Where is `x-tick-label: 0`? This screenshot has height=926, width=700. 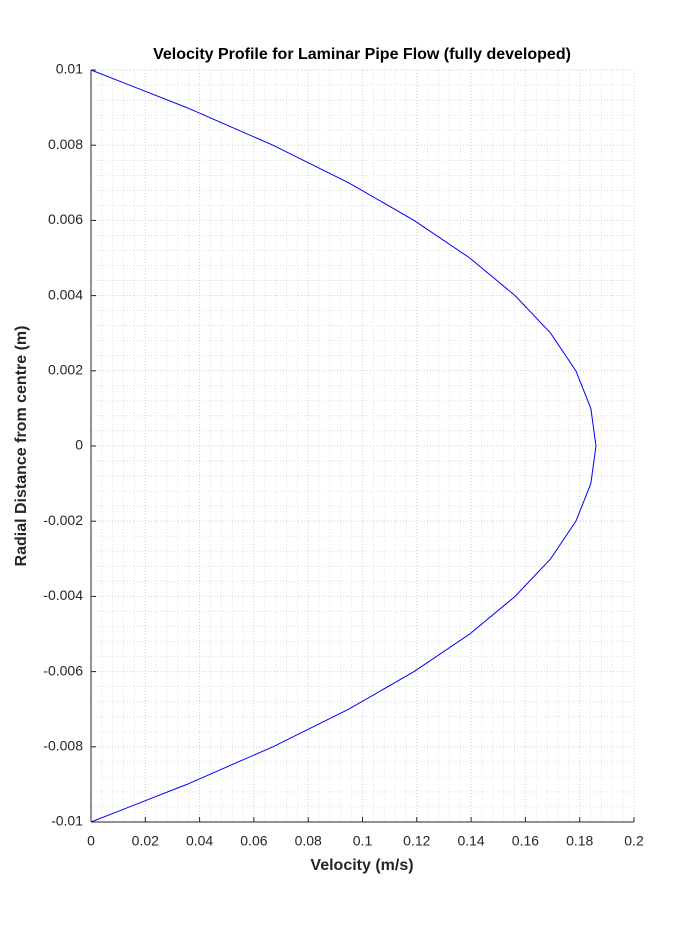
x-tick-label: 0 is located at coordinates (91, 841).